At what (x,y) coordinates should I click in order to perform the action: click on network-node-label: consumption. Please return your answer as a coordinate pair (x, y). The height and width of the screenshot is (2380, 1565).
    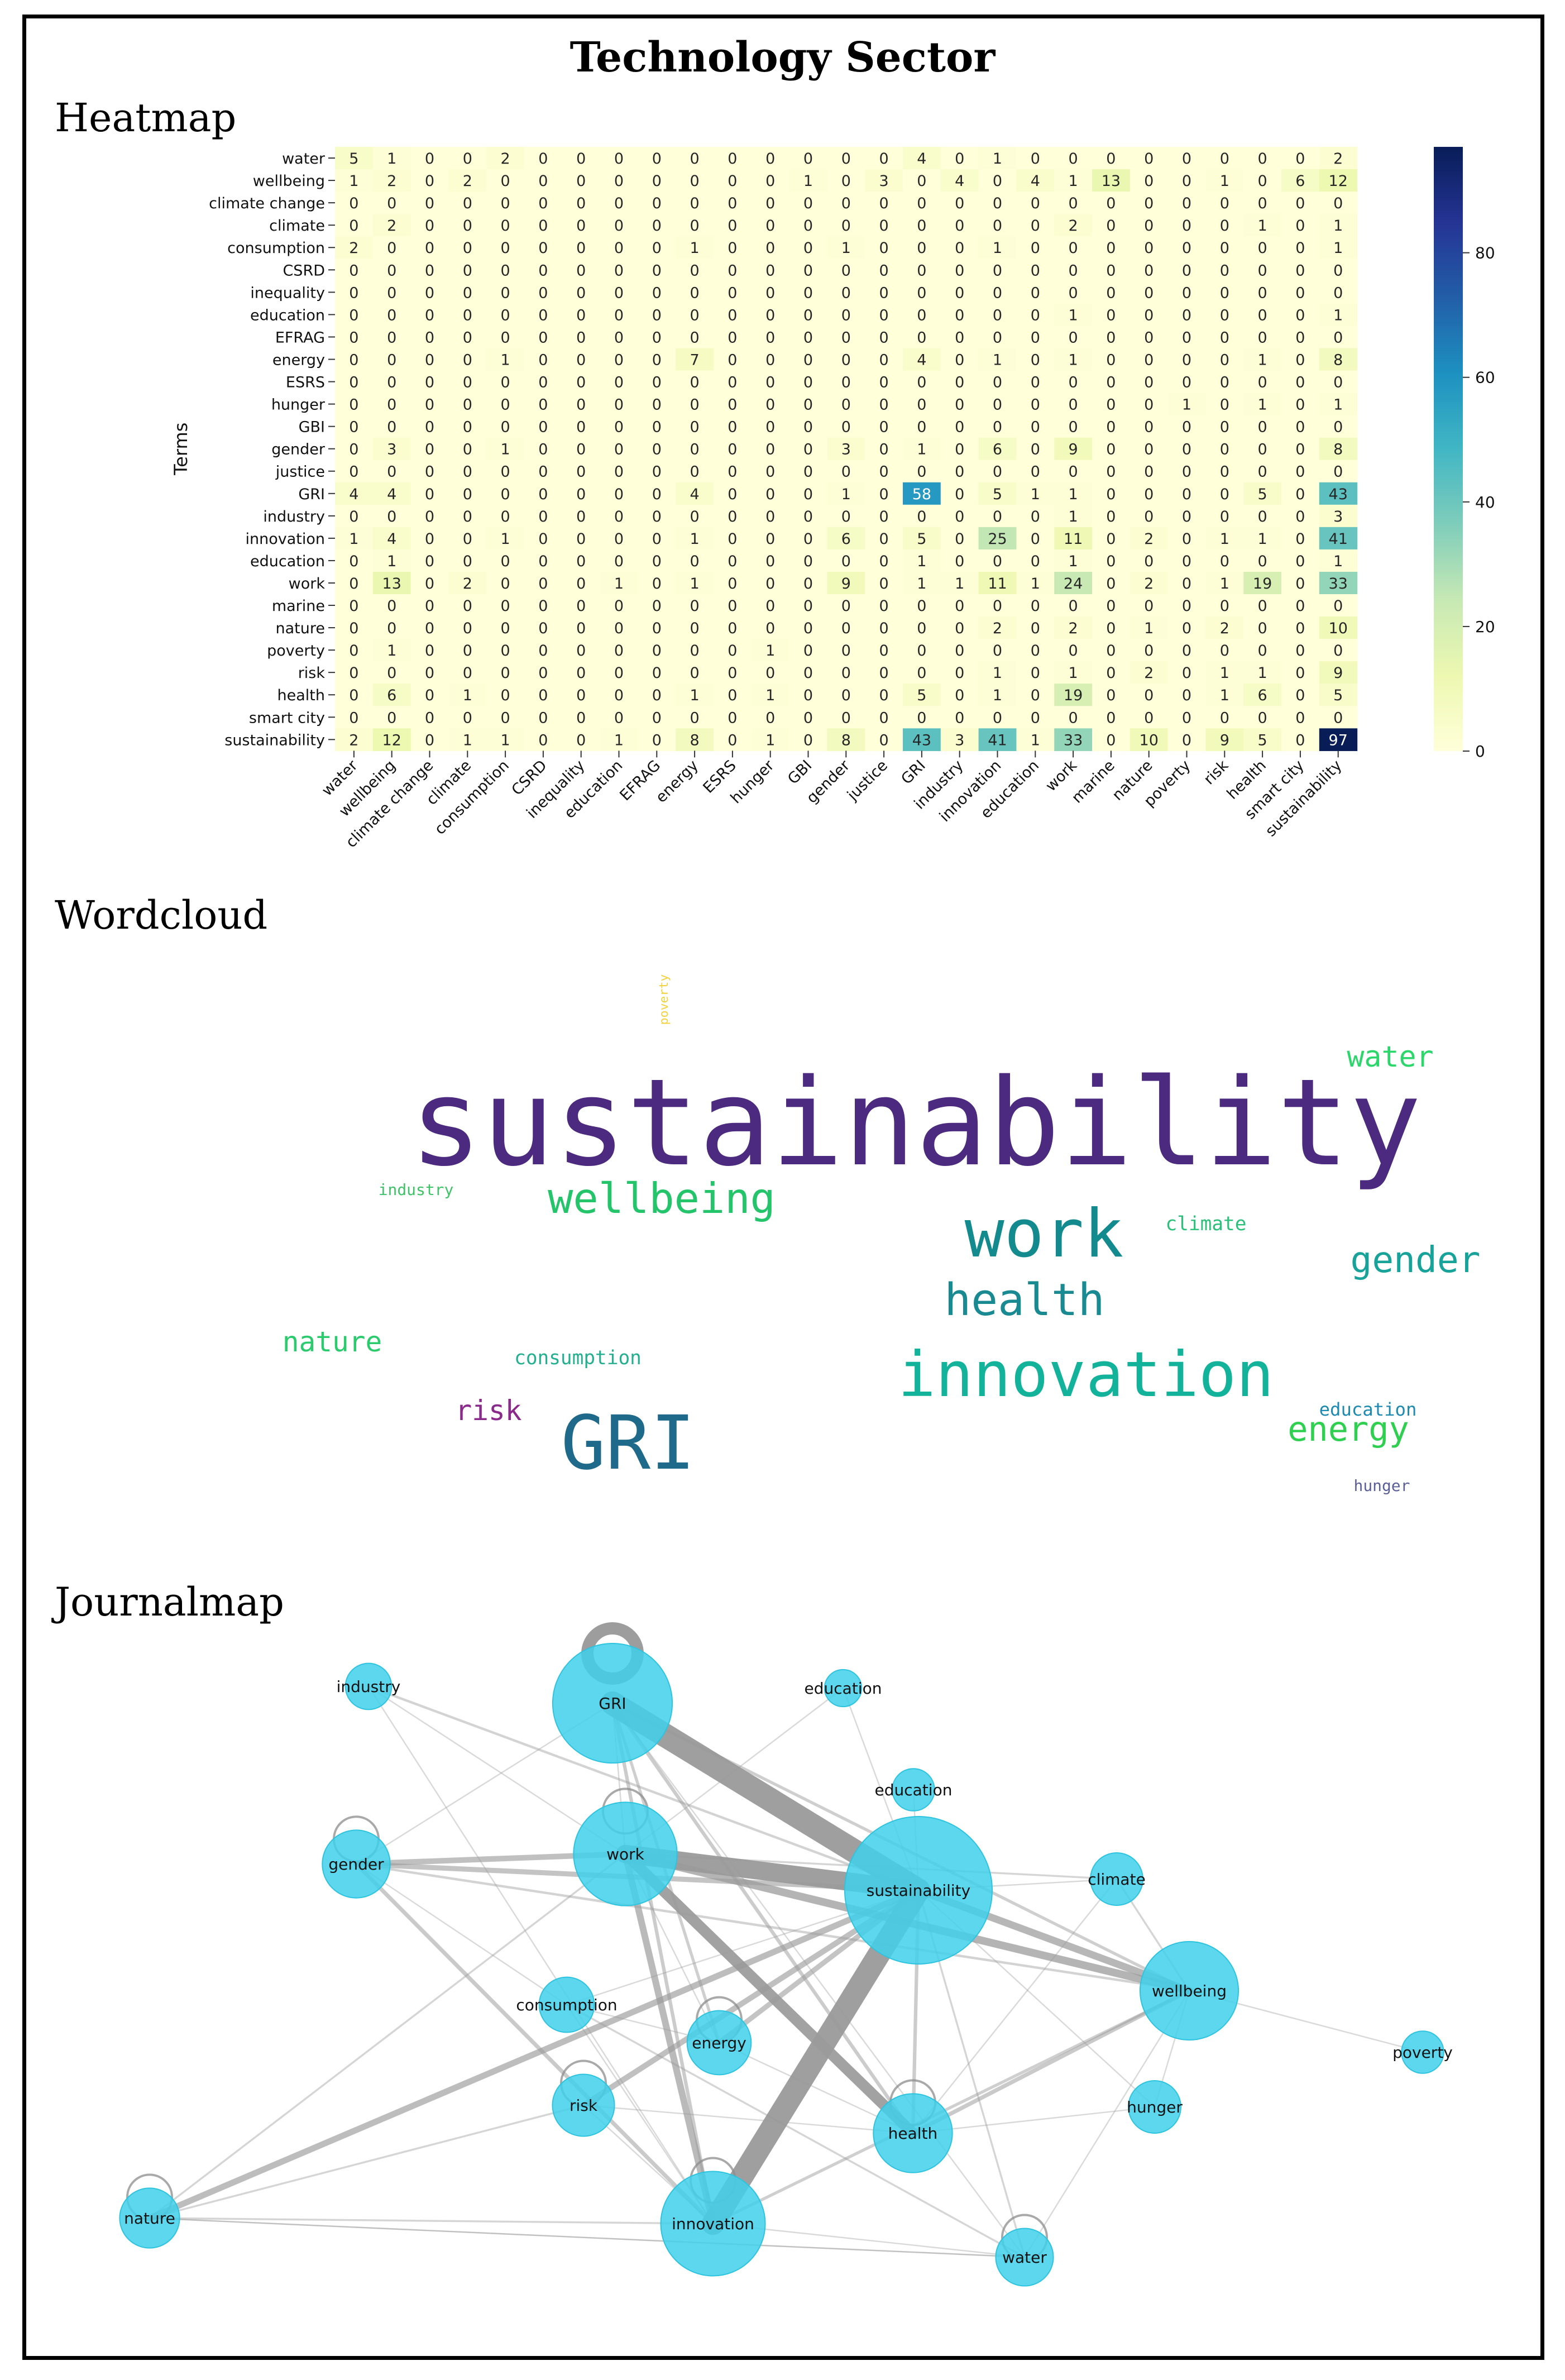
    Looking at the image, I should click on (566, 2005).